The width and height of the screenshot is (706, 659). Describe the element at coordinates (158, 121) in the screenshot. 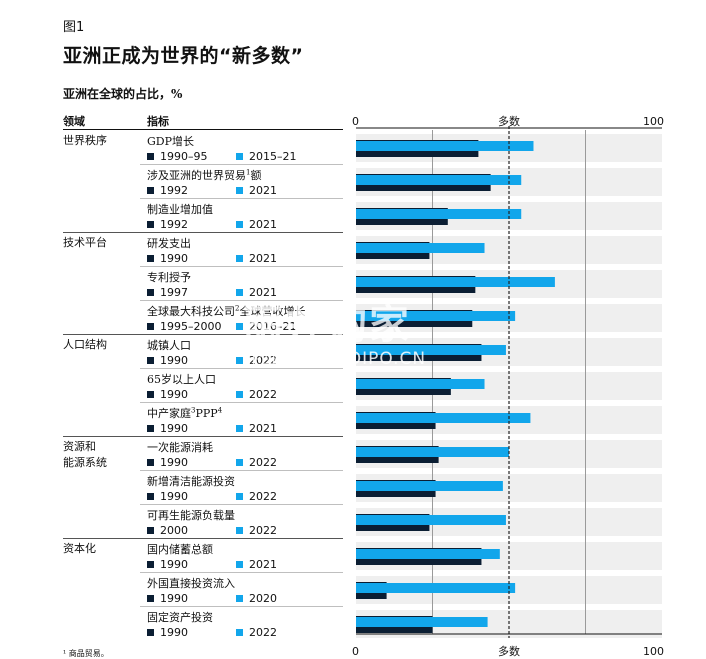

I see `indicator-header: 指标` at that location.